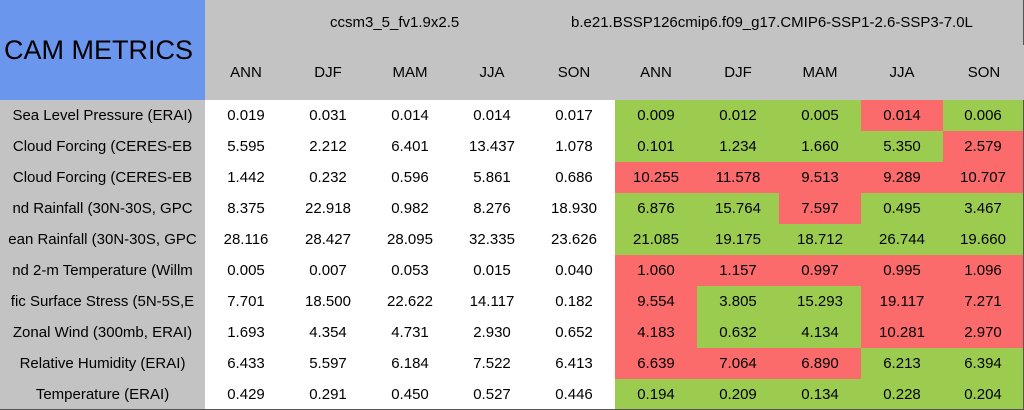 Image resolution: width=1024 pixels, height=410 pixels. Describe the element at coordinates (410, 394) in the screenshot. I see `value-cell: 0.450` at that location.